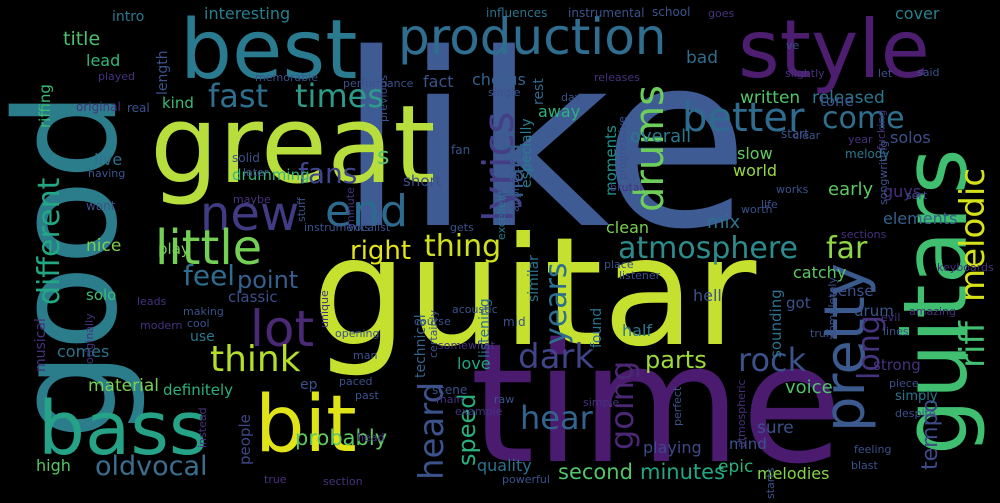 This screenshot has height=503, width=1000. Describe the element at coordinates (269, 50) in the screenshot. I see `word-best: best` at that location.